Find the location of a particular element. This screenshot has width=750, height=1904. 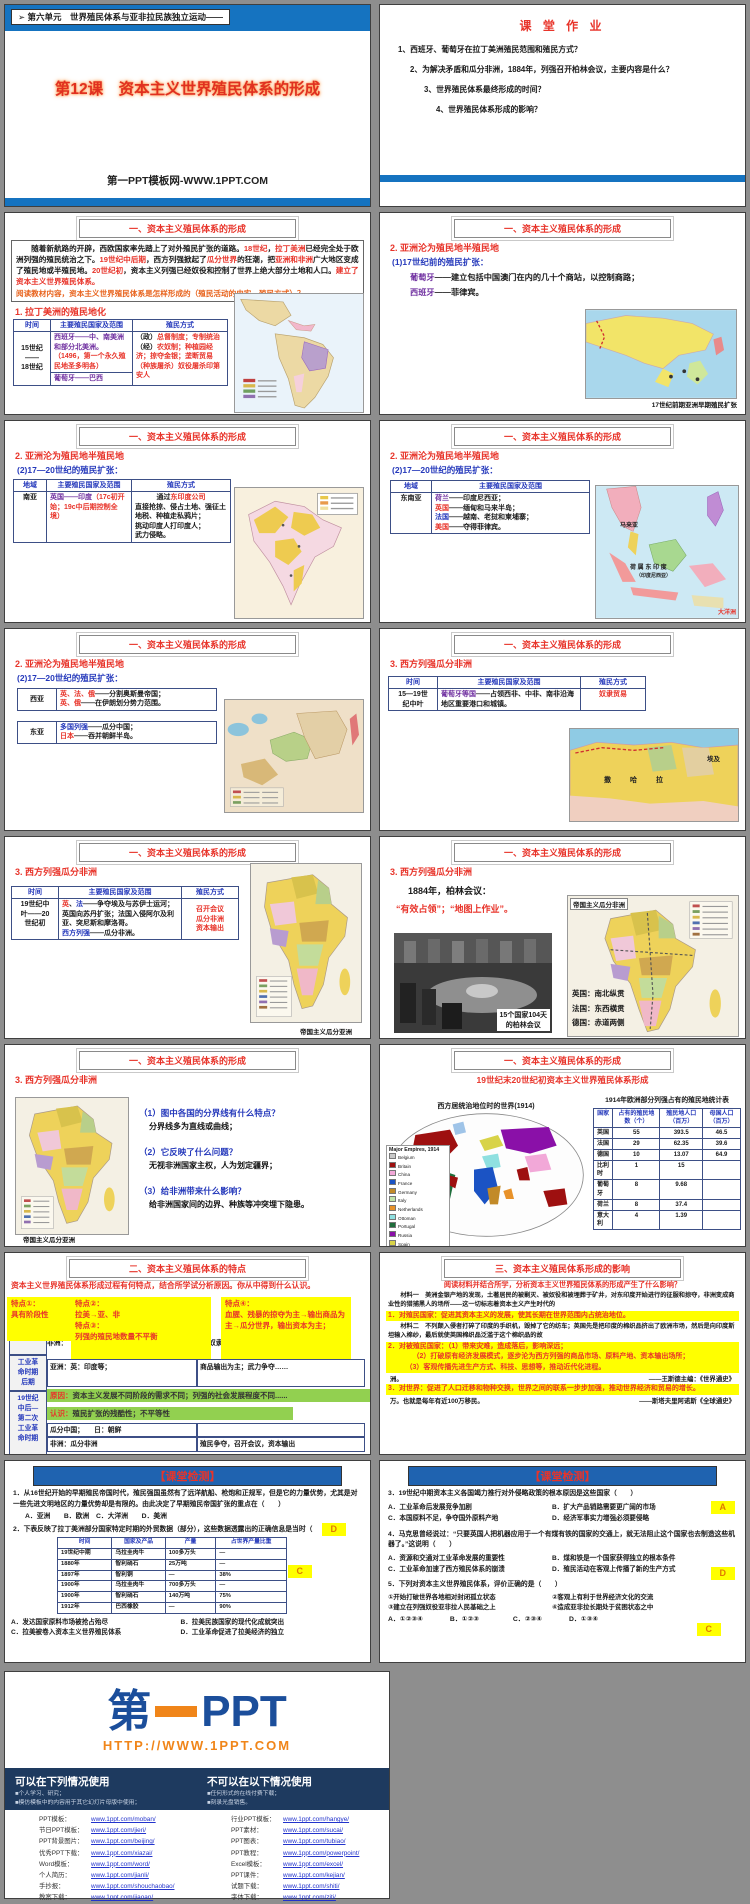

footer-link: www.1ppt.com/jieri/ is located at coordinates (119, 1831).